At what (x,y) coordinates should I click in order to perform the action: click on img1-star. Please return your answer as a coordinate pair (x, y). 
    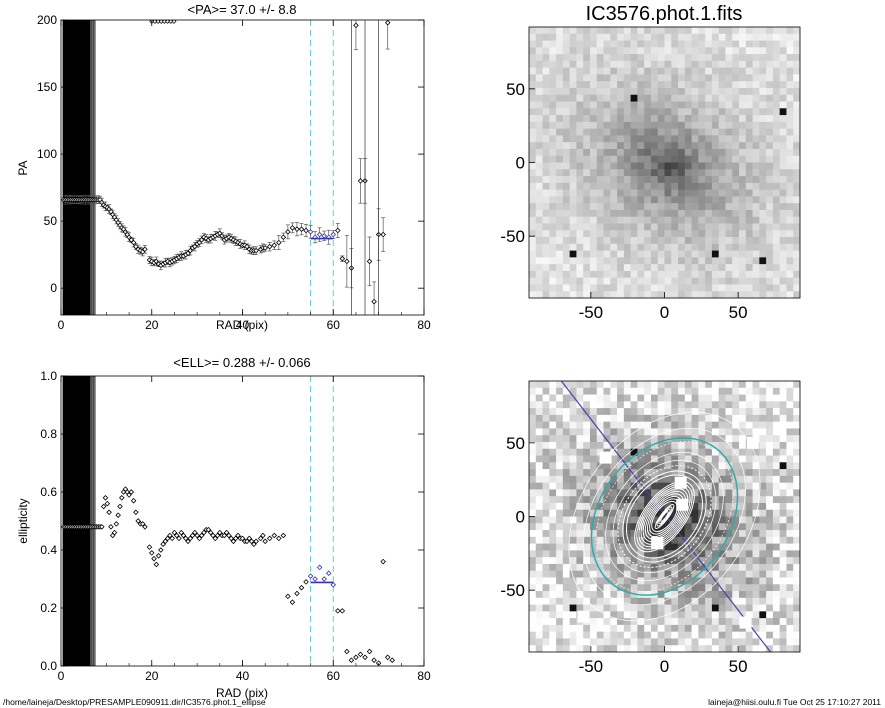
    Looking at the image, I should click on (783, 112).